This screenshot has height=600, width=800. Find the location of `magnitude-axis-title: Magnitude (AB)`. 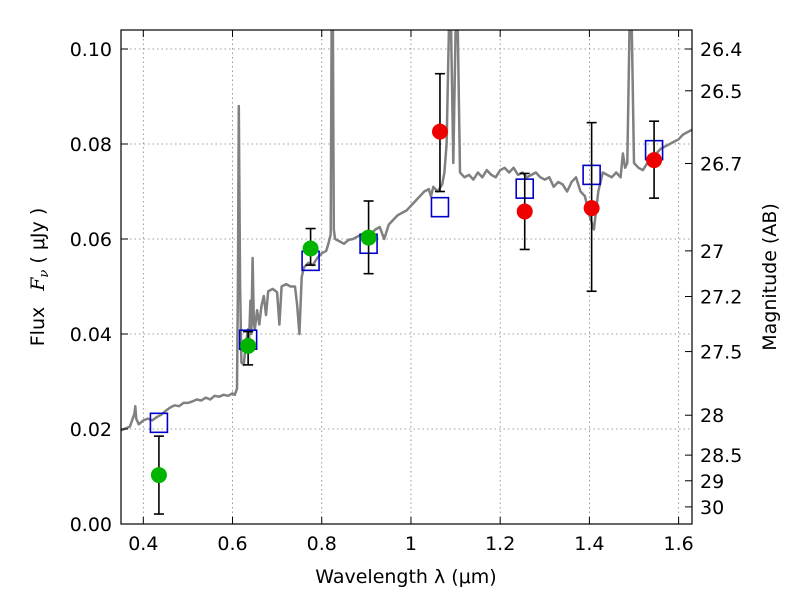

magnitude-axis-title: Magnitude (AB) is located at coordinates (770, 277).